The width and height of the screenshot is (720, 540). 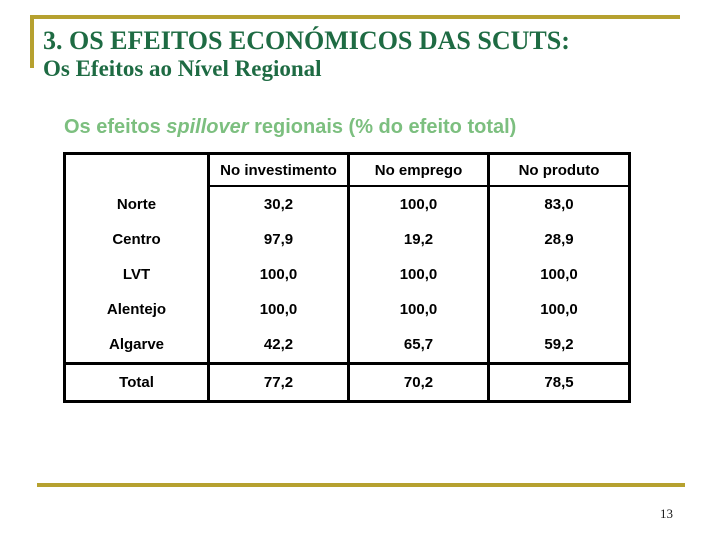 I want to click on title-line-1: 3. OS EFEITOS ECONÓMICOS DAS SCUTS:, so click(x=306, y=40).